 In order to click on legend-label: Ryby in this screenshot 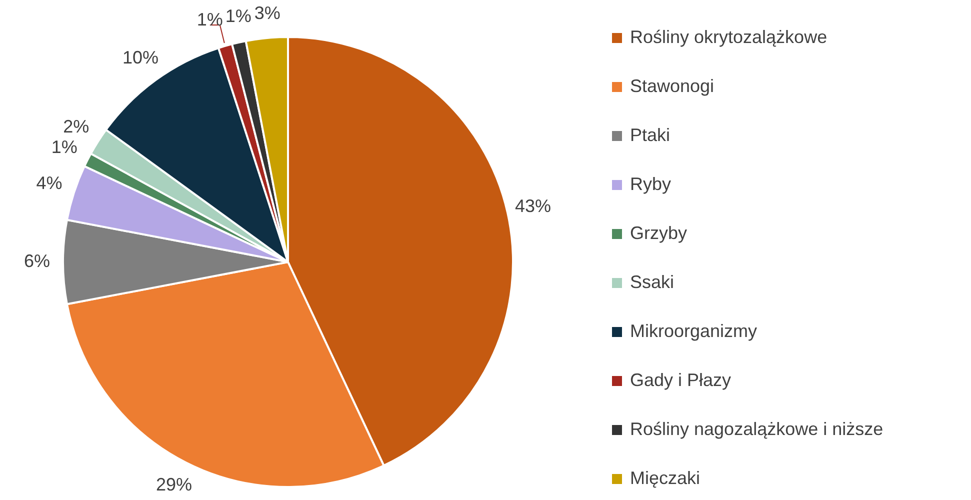, I will do `click(651, 184)`.